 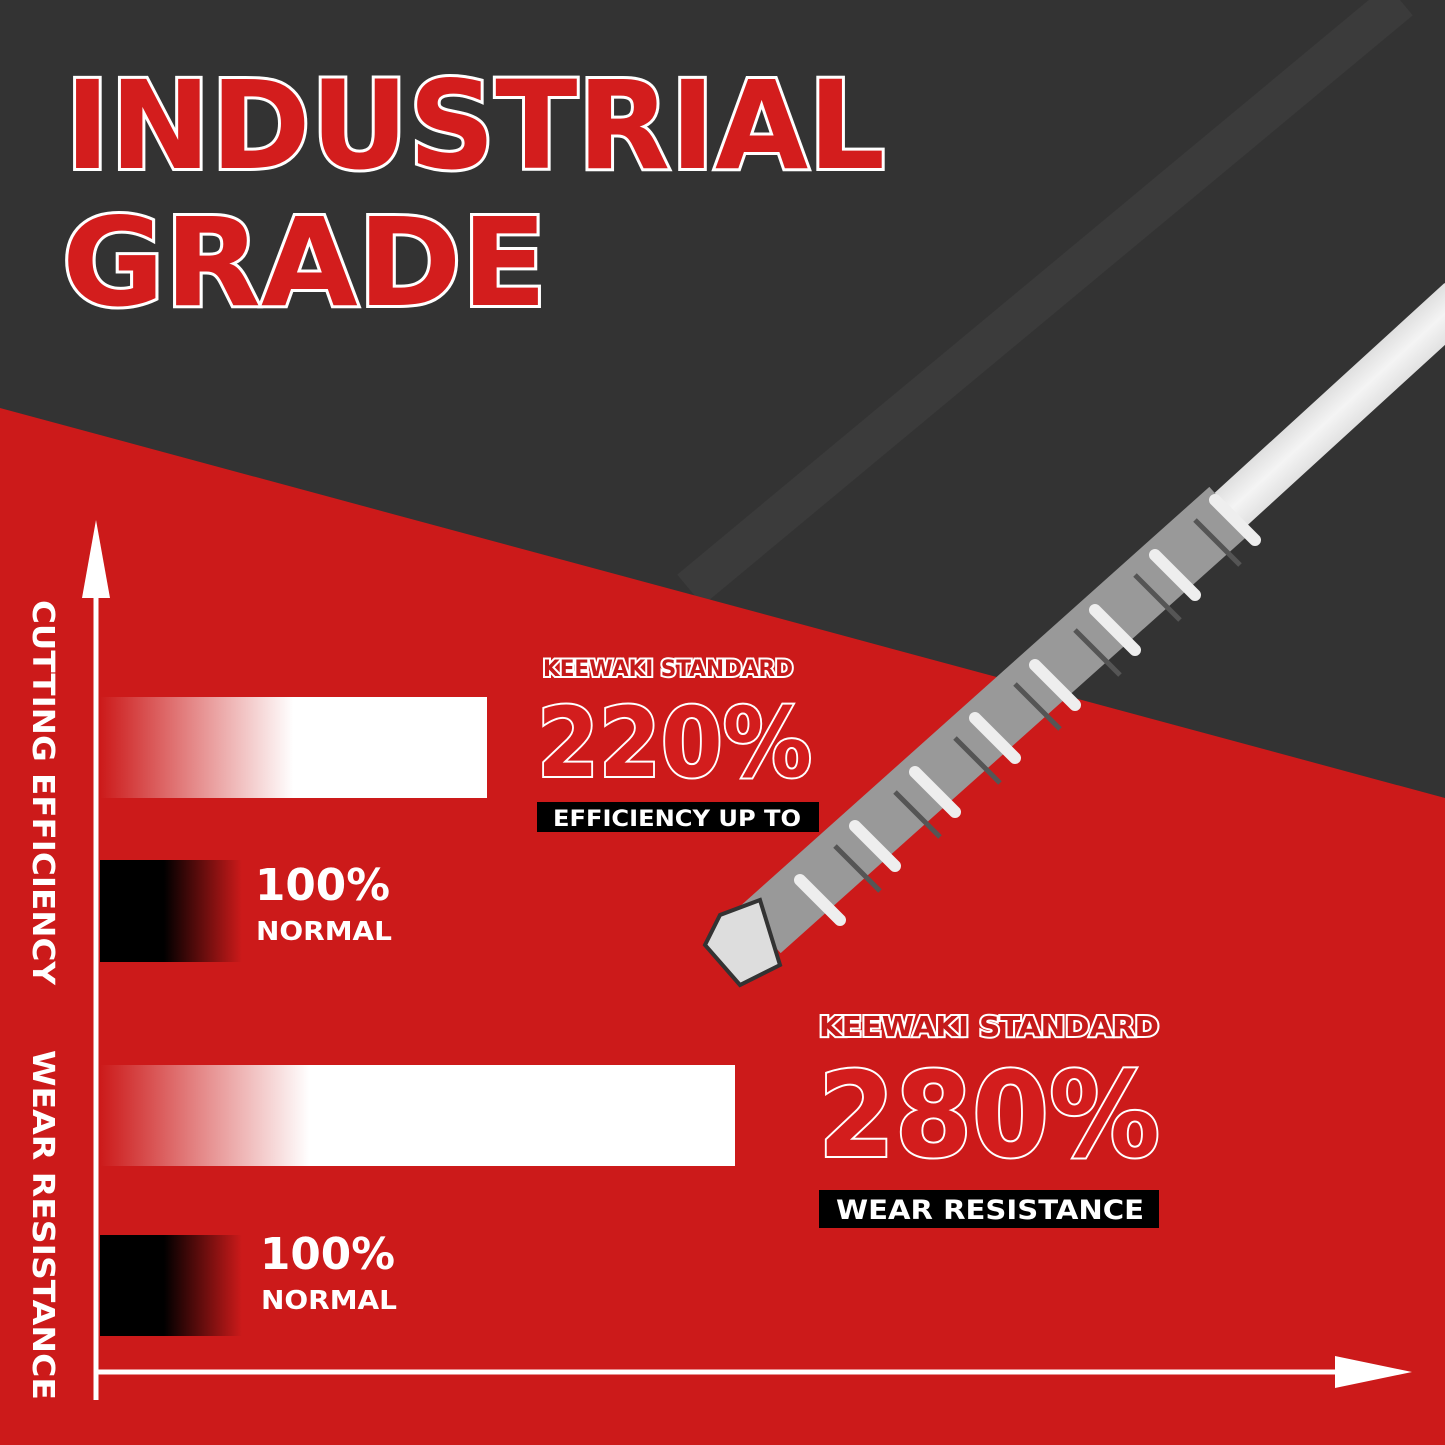 What do you see at coordinates (324, 932) in the screenshot?
I see `normal-efficiency-label: NORMAL` at bounding box center [324, 932].